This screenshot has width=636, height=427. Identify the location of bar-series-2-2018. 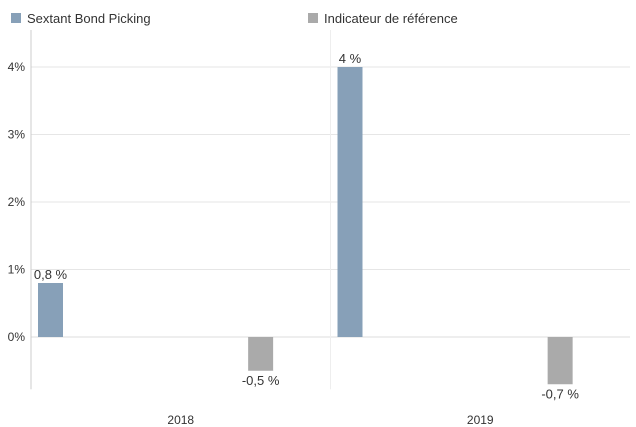
(260, 354).